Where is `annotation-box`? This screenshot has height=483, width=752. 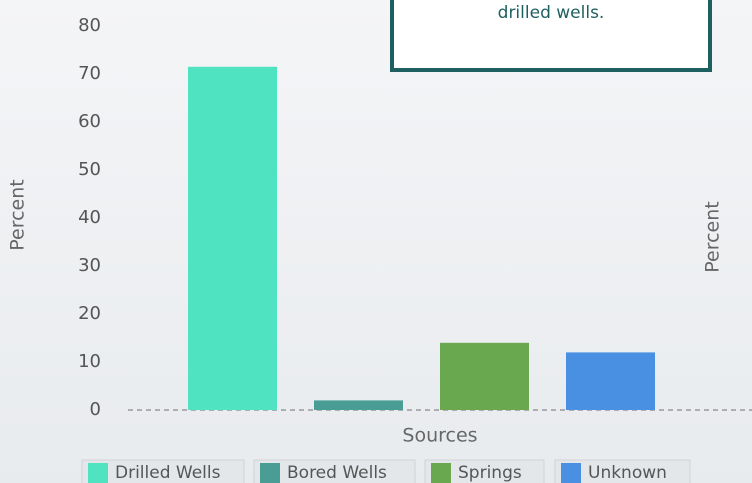
annotation-box is located at coordinates (551, 36).